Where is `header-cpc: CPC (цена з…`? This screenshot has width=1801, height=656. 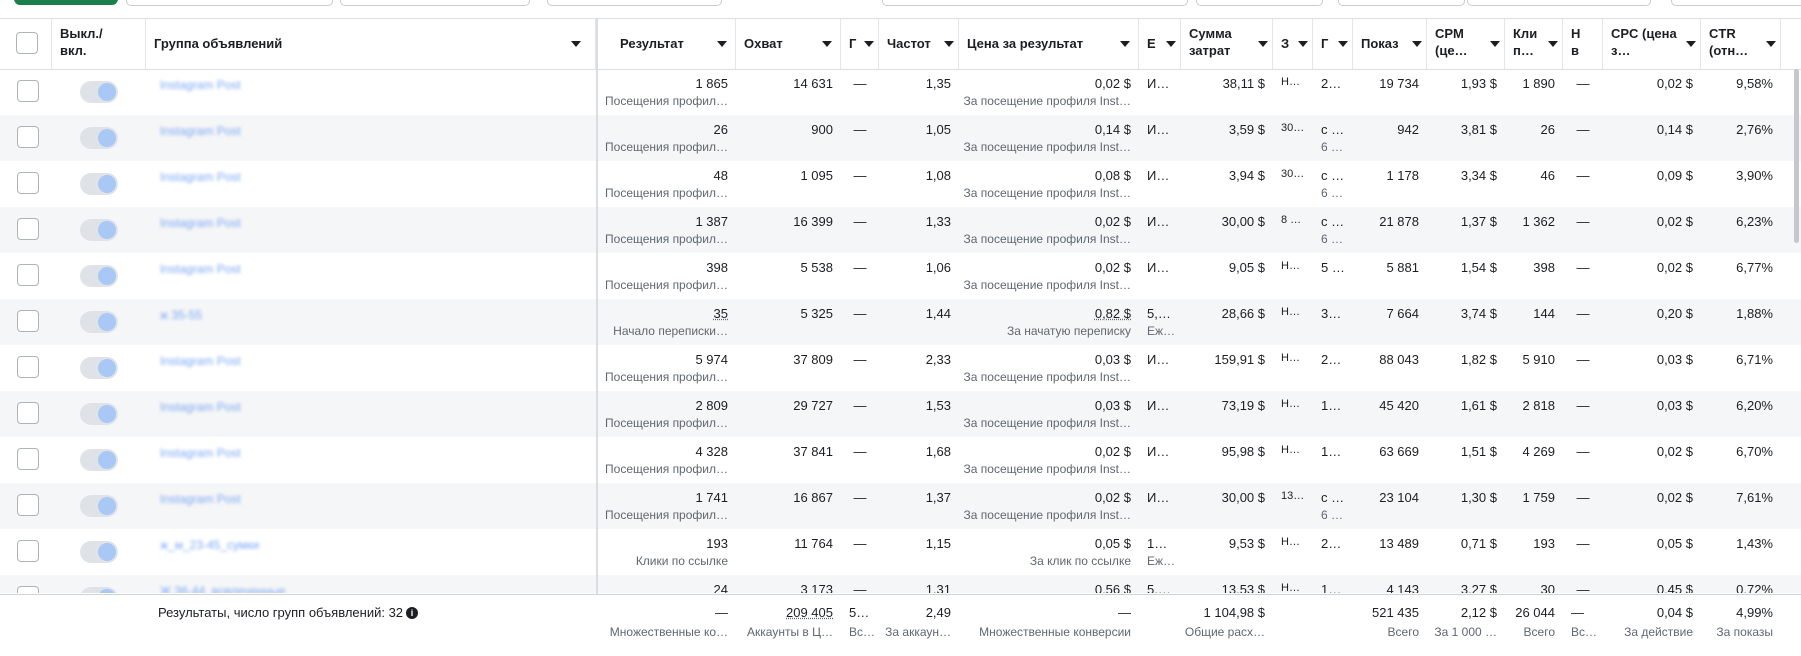
header-cpc: CPC (цена з… is located at coordinates (1652, 44).